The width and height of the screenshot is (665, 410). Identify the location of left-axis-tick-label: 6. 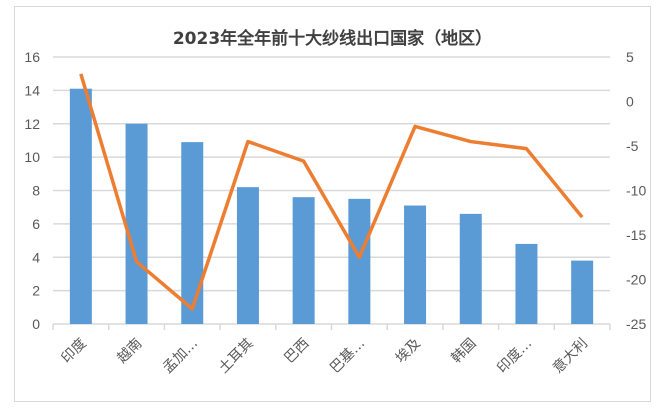
(36, 224).